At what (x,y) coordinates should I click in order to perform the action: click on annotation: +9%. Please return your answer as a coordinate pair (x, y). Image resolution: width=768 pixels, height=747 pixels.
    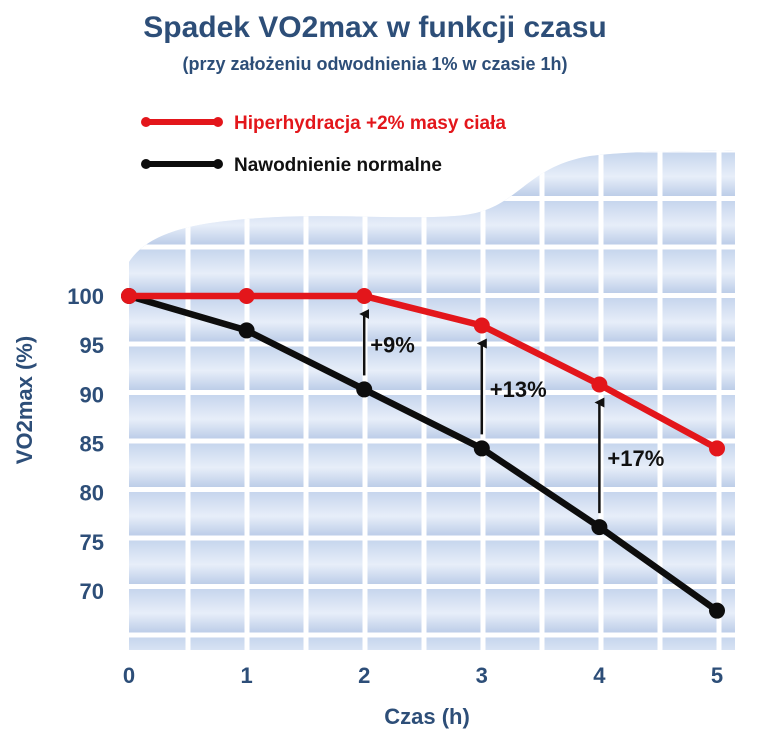
    Looking at the image, I should click on (387, 342).